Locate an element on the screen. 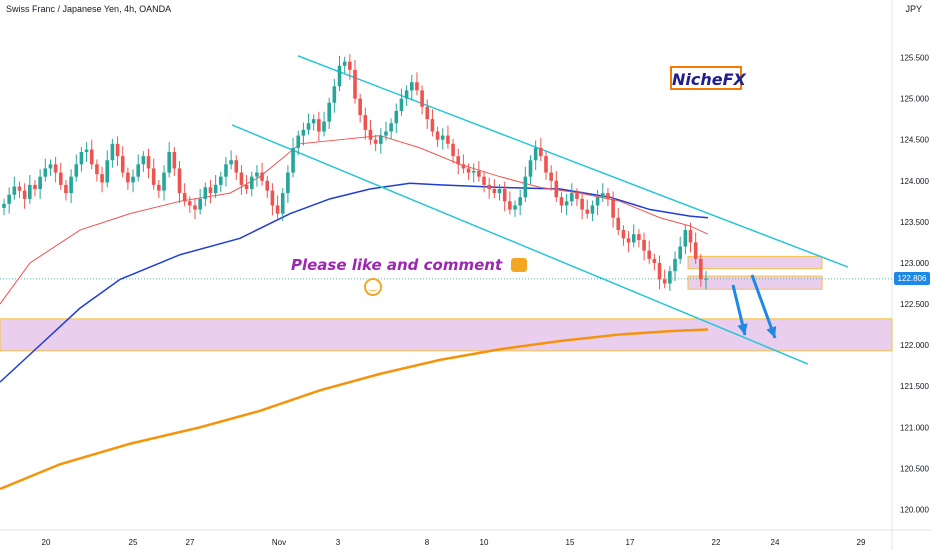 The image size is (932, 550). callout-text: Please like and comment is located at coordinates (397, 265).